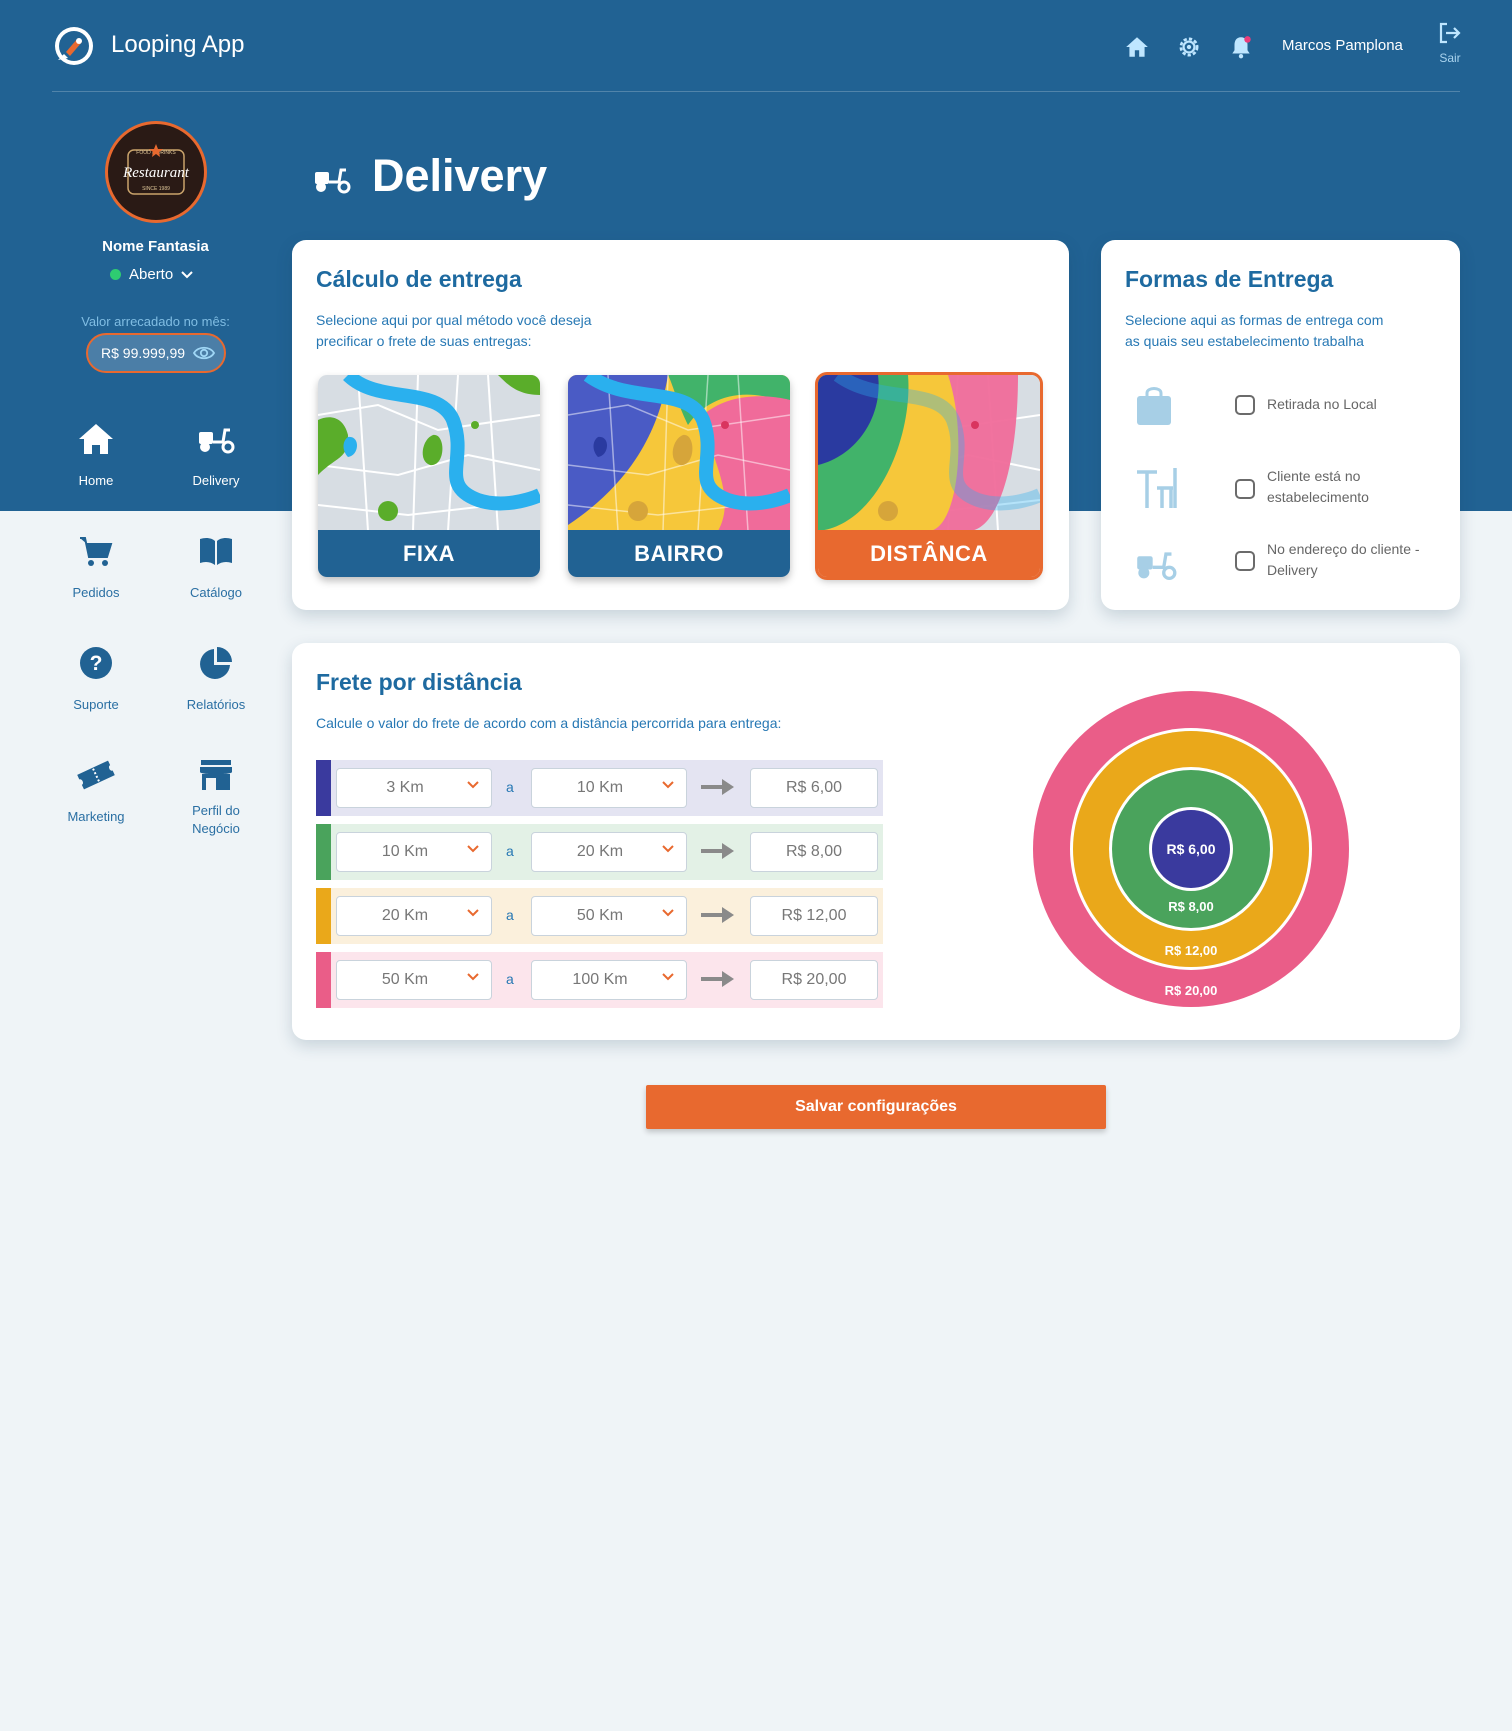 The height and width of the screenshot is (1731, 1512). What do you see at coordinates (1191, 950) in the screenshot?
I see `ring-label: R$ 12,00` at bounding box center [1191, 950].